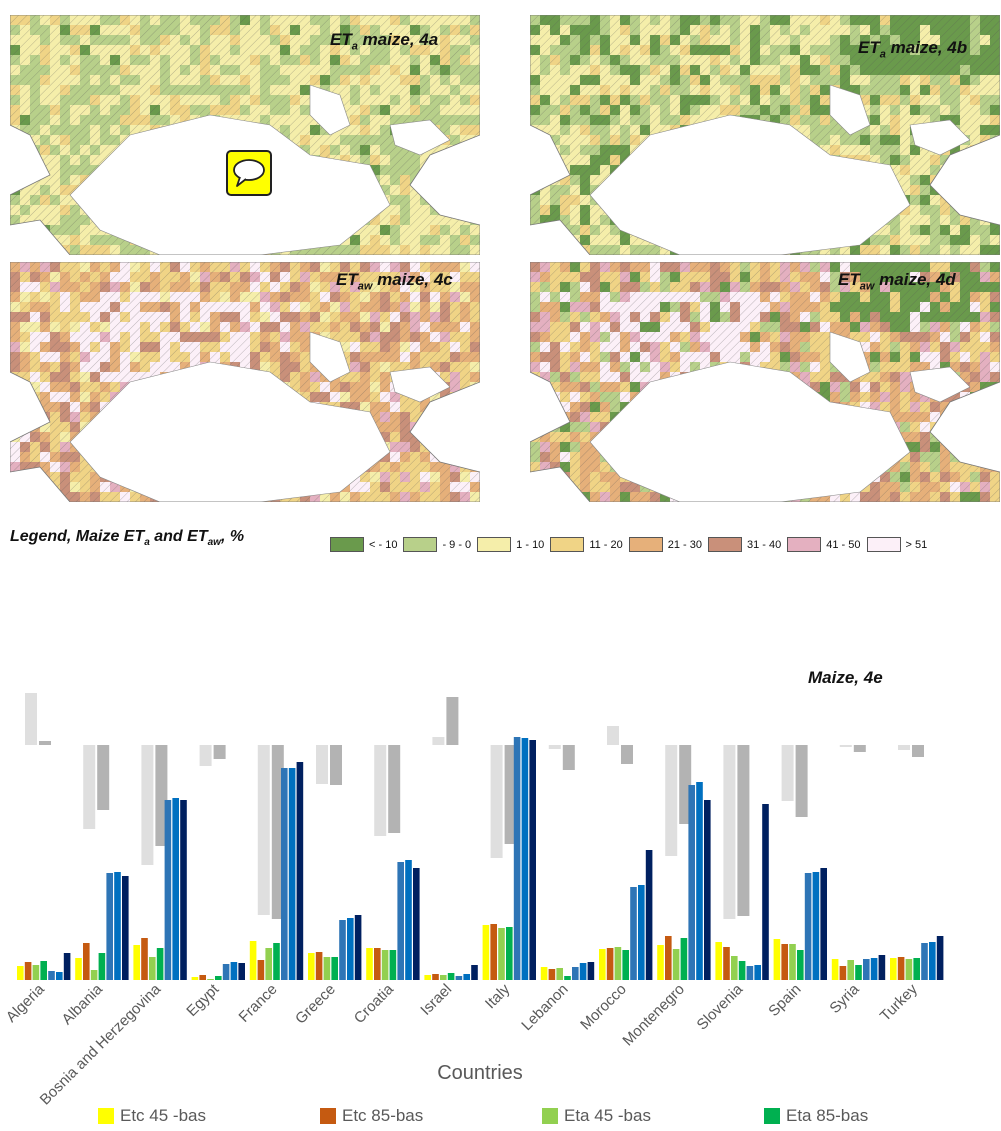 The height and width of the screenshot is (1131, 1001). I want to click on x-tick-label: Italy, so click(498, 996).